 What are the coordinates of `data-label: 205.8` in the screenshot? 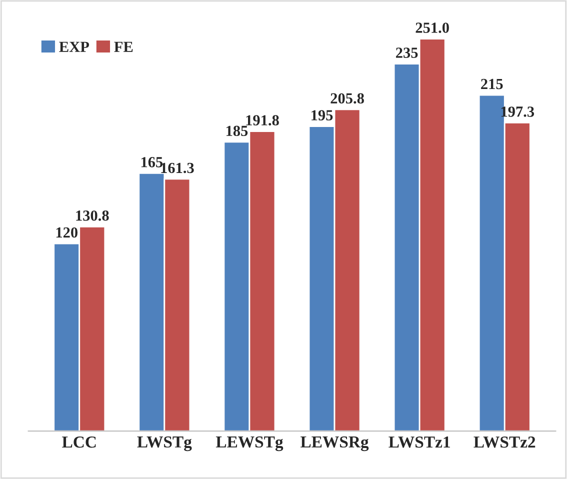 It's located at (347, 98).